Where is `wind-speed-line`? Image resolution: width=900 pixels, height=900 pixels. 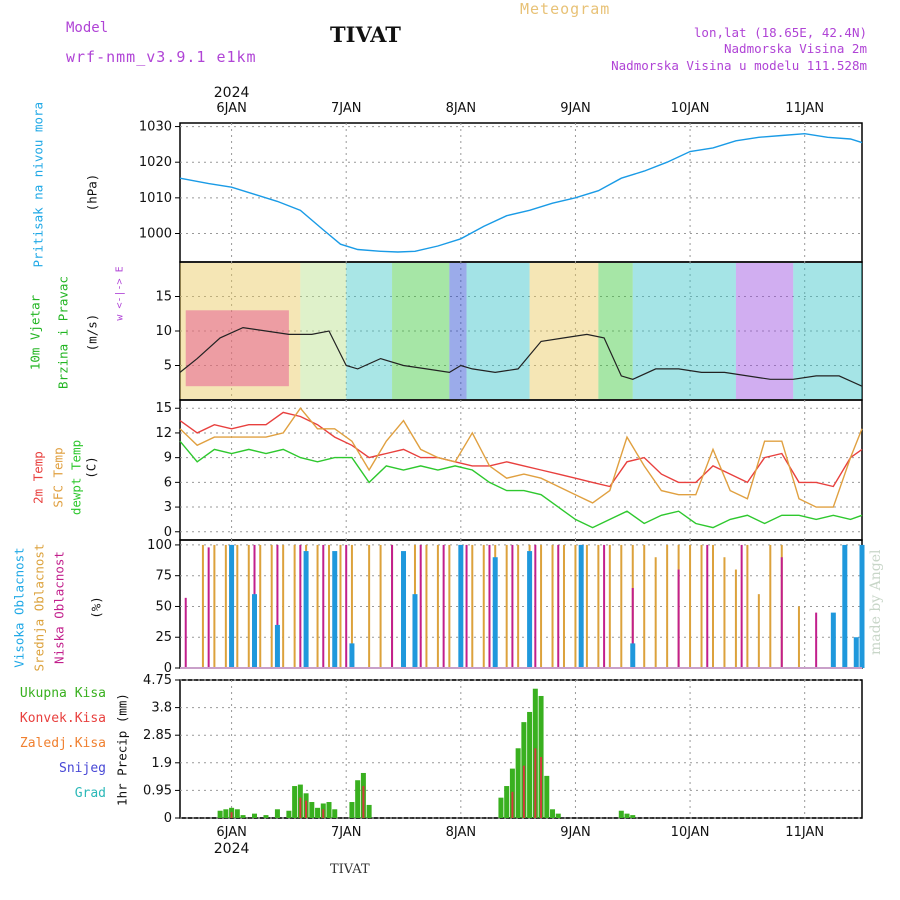
wind-speed-line is located at coordinates (521, 356).